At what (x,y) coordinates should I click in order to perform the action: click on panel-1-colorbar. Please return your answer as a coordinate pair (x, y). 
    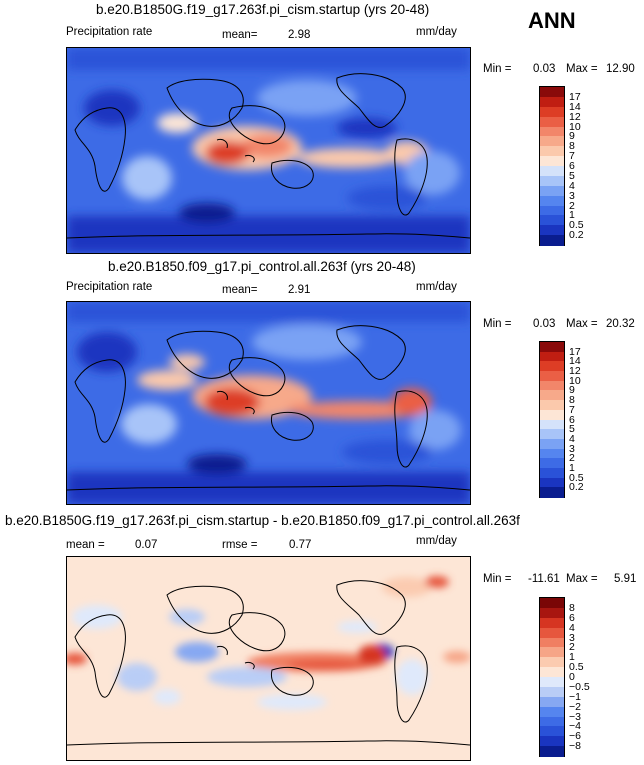
    Looking at the image, I should click on (552, 166).